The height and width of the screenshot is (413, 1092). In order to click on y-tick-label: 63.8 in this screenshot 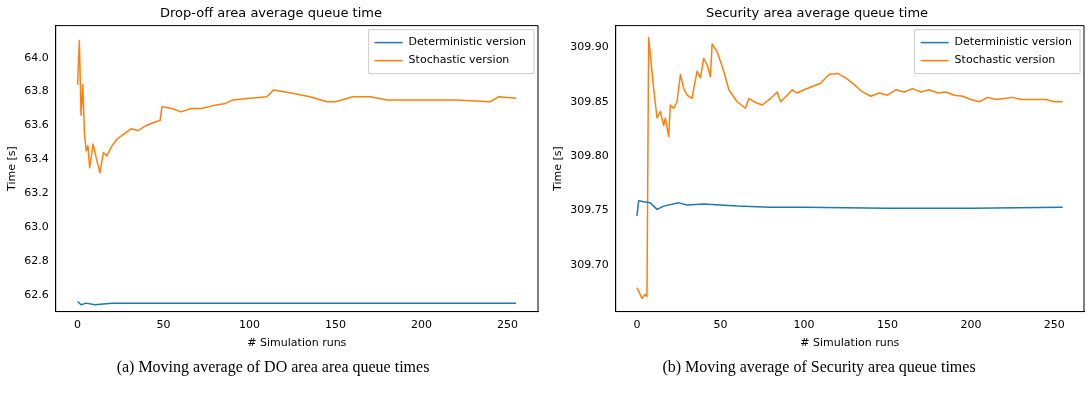, I will do `click(36, 91)`.